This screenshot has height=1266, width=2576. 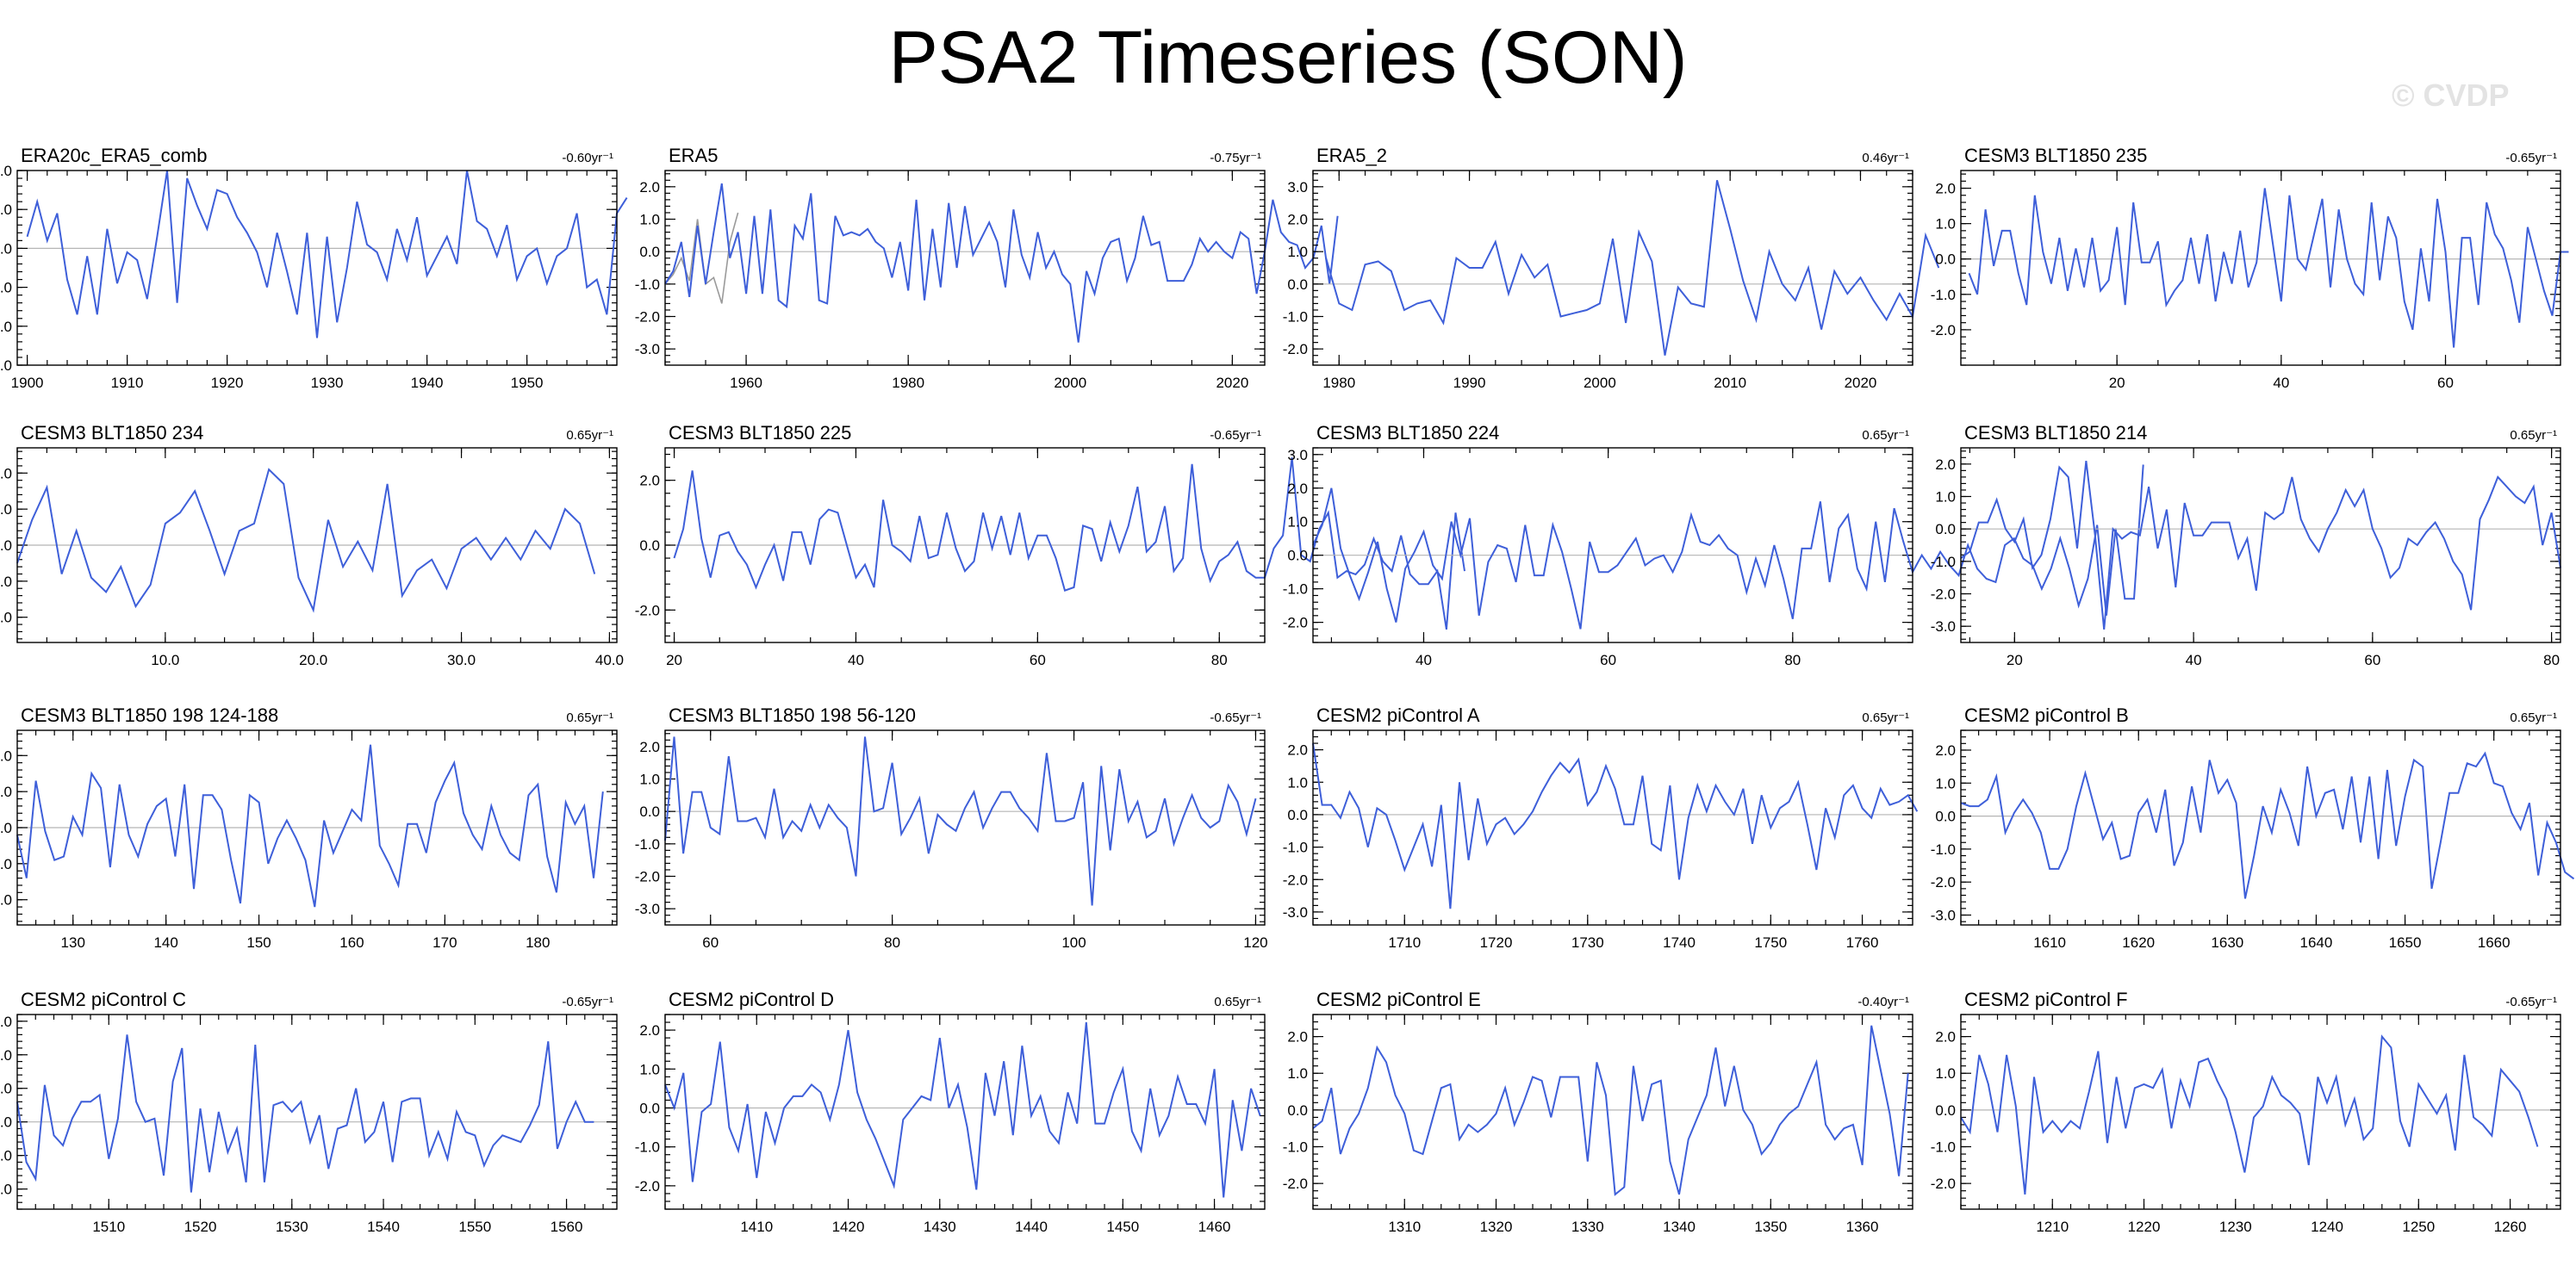 What do you see at coordinates (352, 943) in the screenshot?
I see `x-tick-label: 160` at bounding box center [352, 943].